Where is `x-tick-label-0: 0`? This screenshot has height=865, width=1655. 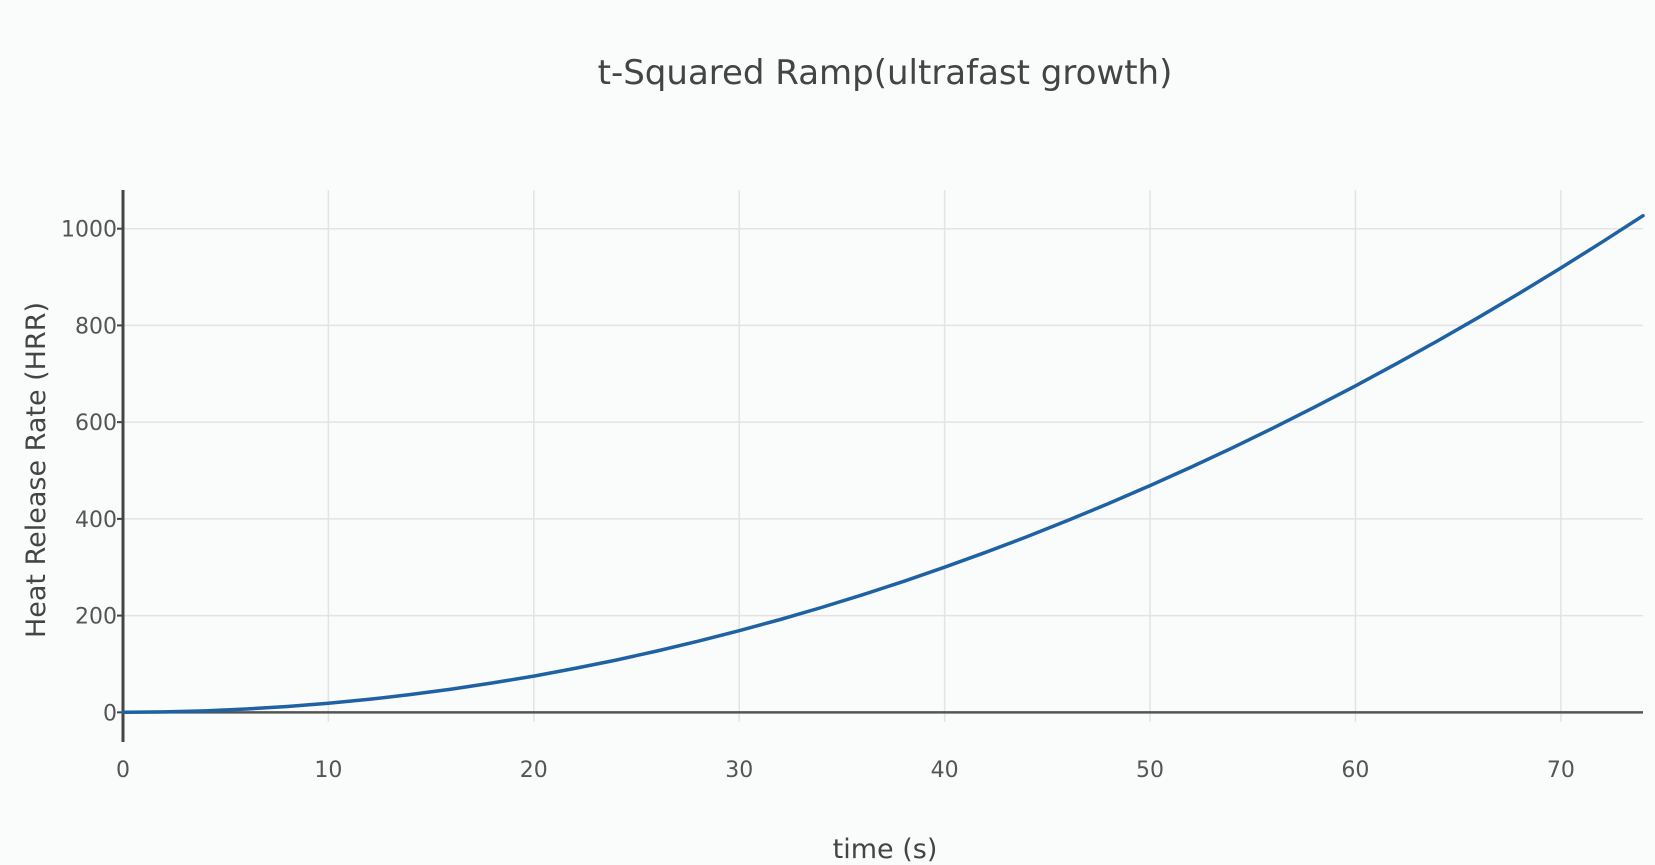
x-tick-label-0: 0 is located at coordinates (123, 770).